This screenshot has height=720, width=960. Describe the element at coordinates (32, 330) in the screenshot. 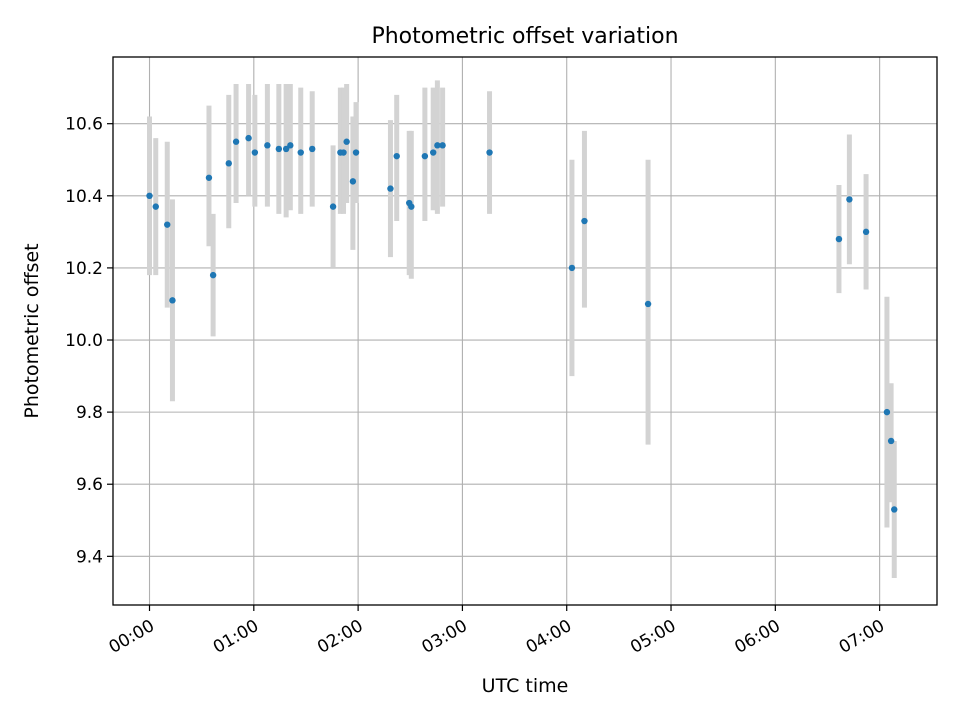

I see `y-axis-label: Photometric offset` at that location.